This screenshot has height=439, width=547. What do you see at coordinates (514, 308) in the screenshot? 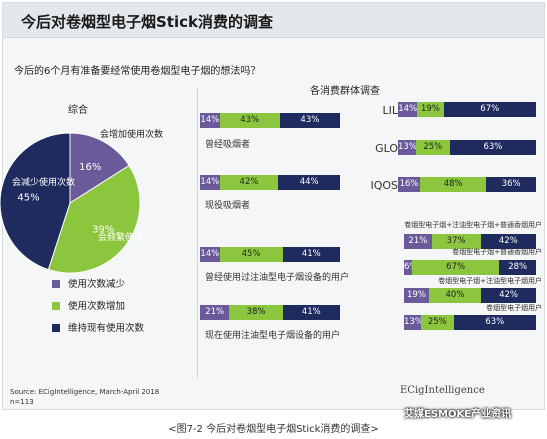
I see `bar-group-label: 卷烟型电子烟用户` at bounding box center [514, 308].